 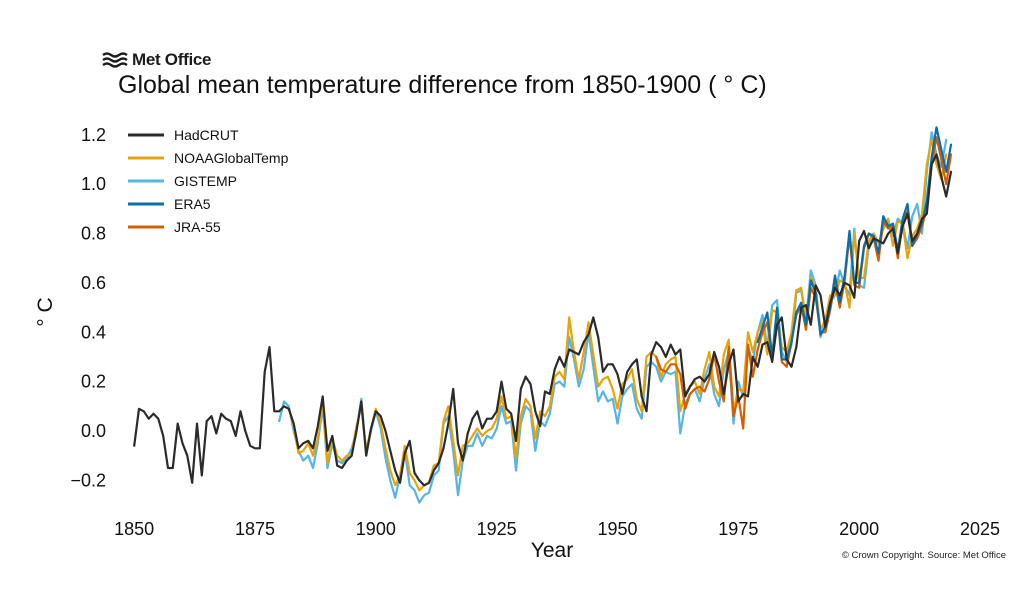 What do you see at coordinates (88, 480) in the screenshot?
I see `y-tick-label: −0.2` at bounding box center [88, 480].